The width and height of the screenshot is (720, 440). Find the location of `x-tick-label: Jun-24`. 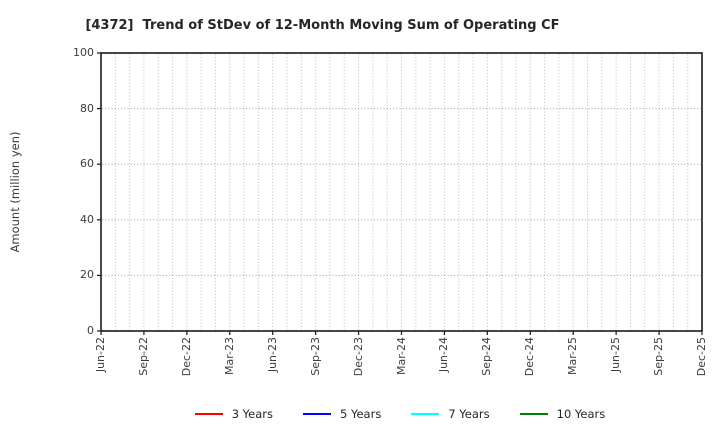

x-tick-label: Jun-24 is located at coordinates (444, 355).